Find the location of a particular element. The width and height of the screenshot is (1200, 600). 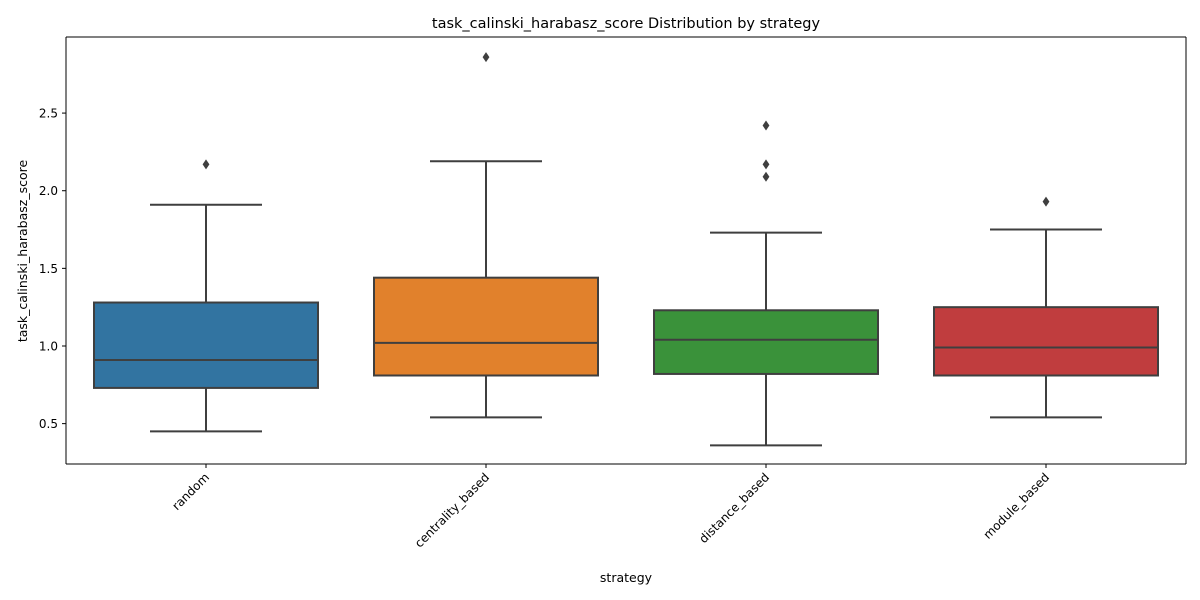

box-module_based is located at coordinates (1046, 307).